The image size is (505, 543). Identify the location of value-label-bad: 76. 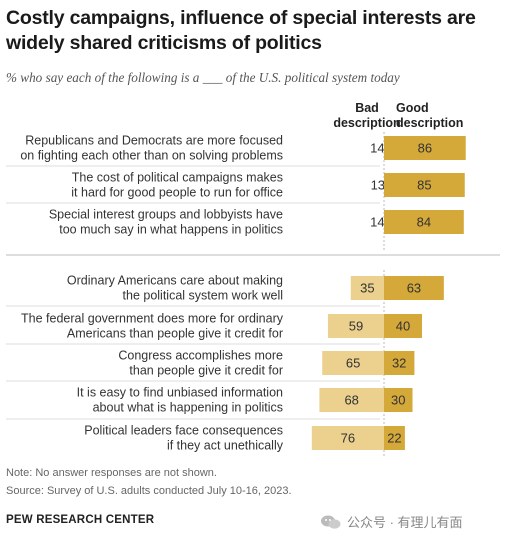
(348, 438).